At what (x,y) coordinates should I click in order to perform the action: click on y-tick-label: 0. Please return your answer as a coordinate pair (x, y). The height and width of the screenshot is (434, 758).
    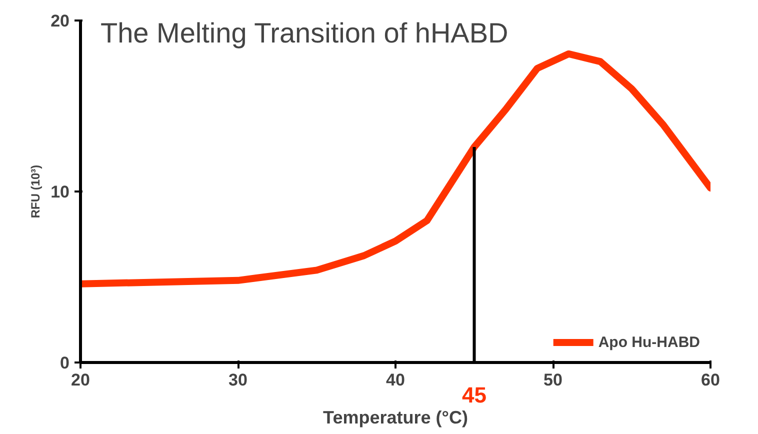
    Looking at the image, I should click on (65, 363).